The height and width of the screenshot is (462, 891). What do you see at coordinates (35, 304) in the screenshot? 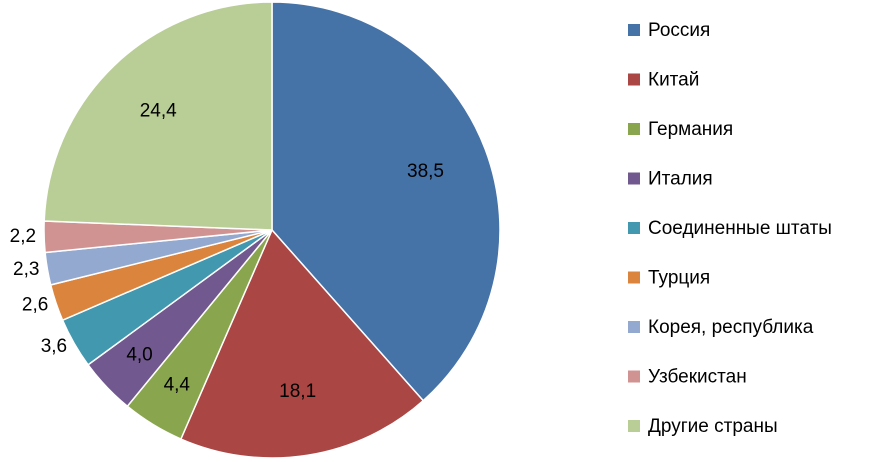
I see `data-label: 2,6` at bounding box center [35, 304].